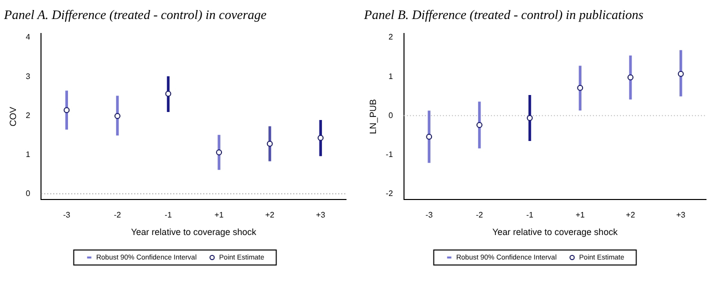 The image size is (720, 281). What do you see at coordinates (13, 116) in the screenshot?
I see `y-axis-title: COV` at bounding box center [13, 116].